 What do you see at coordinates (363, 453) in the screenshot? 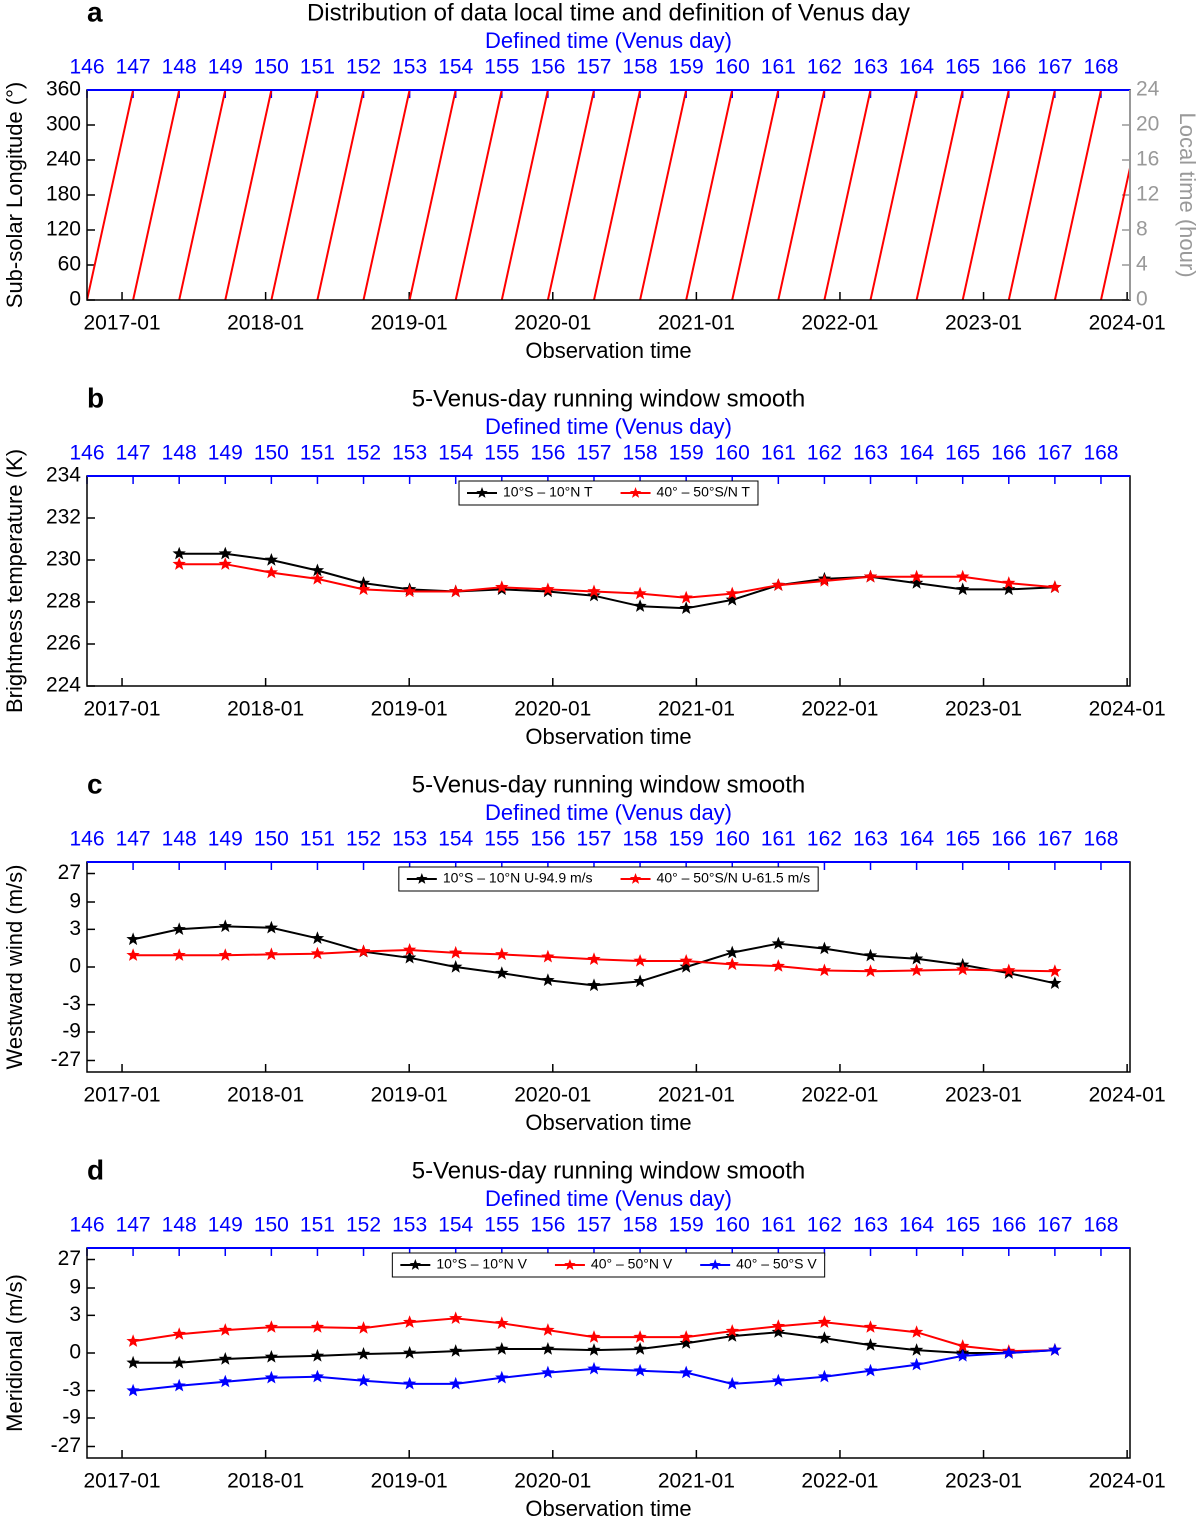
I see `x2-tick-label: 152` at bounding box center [363, 453].